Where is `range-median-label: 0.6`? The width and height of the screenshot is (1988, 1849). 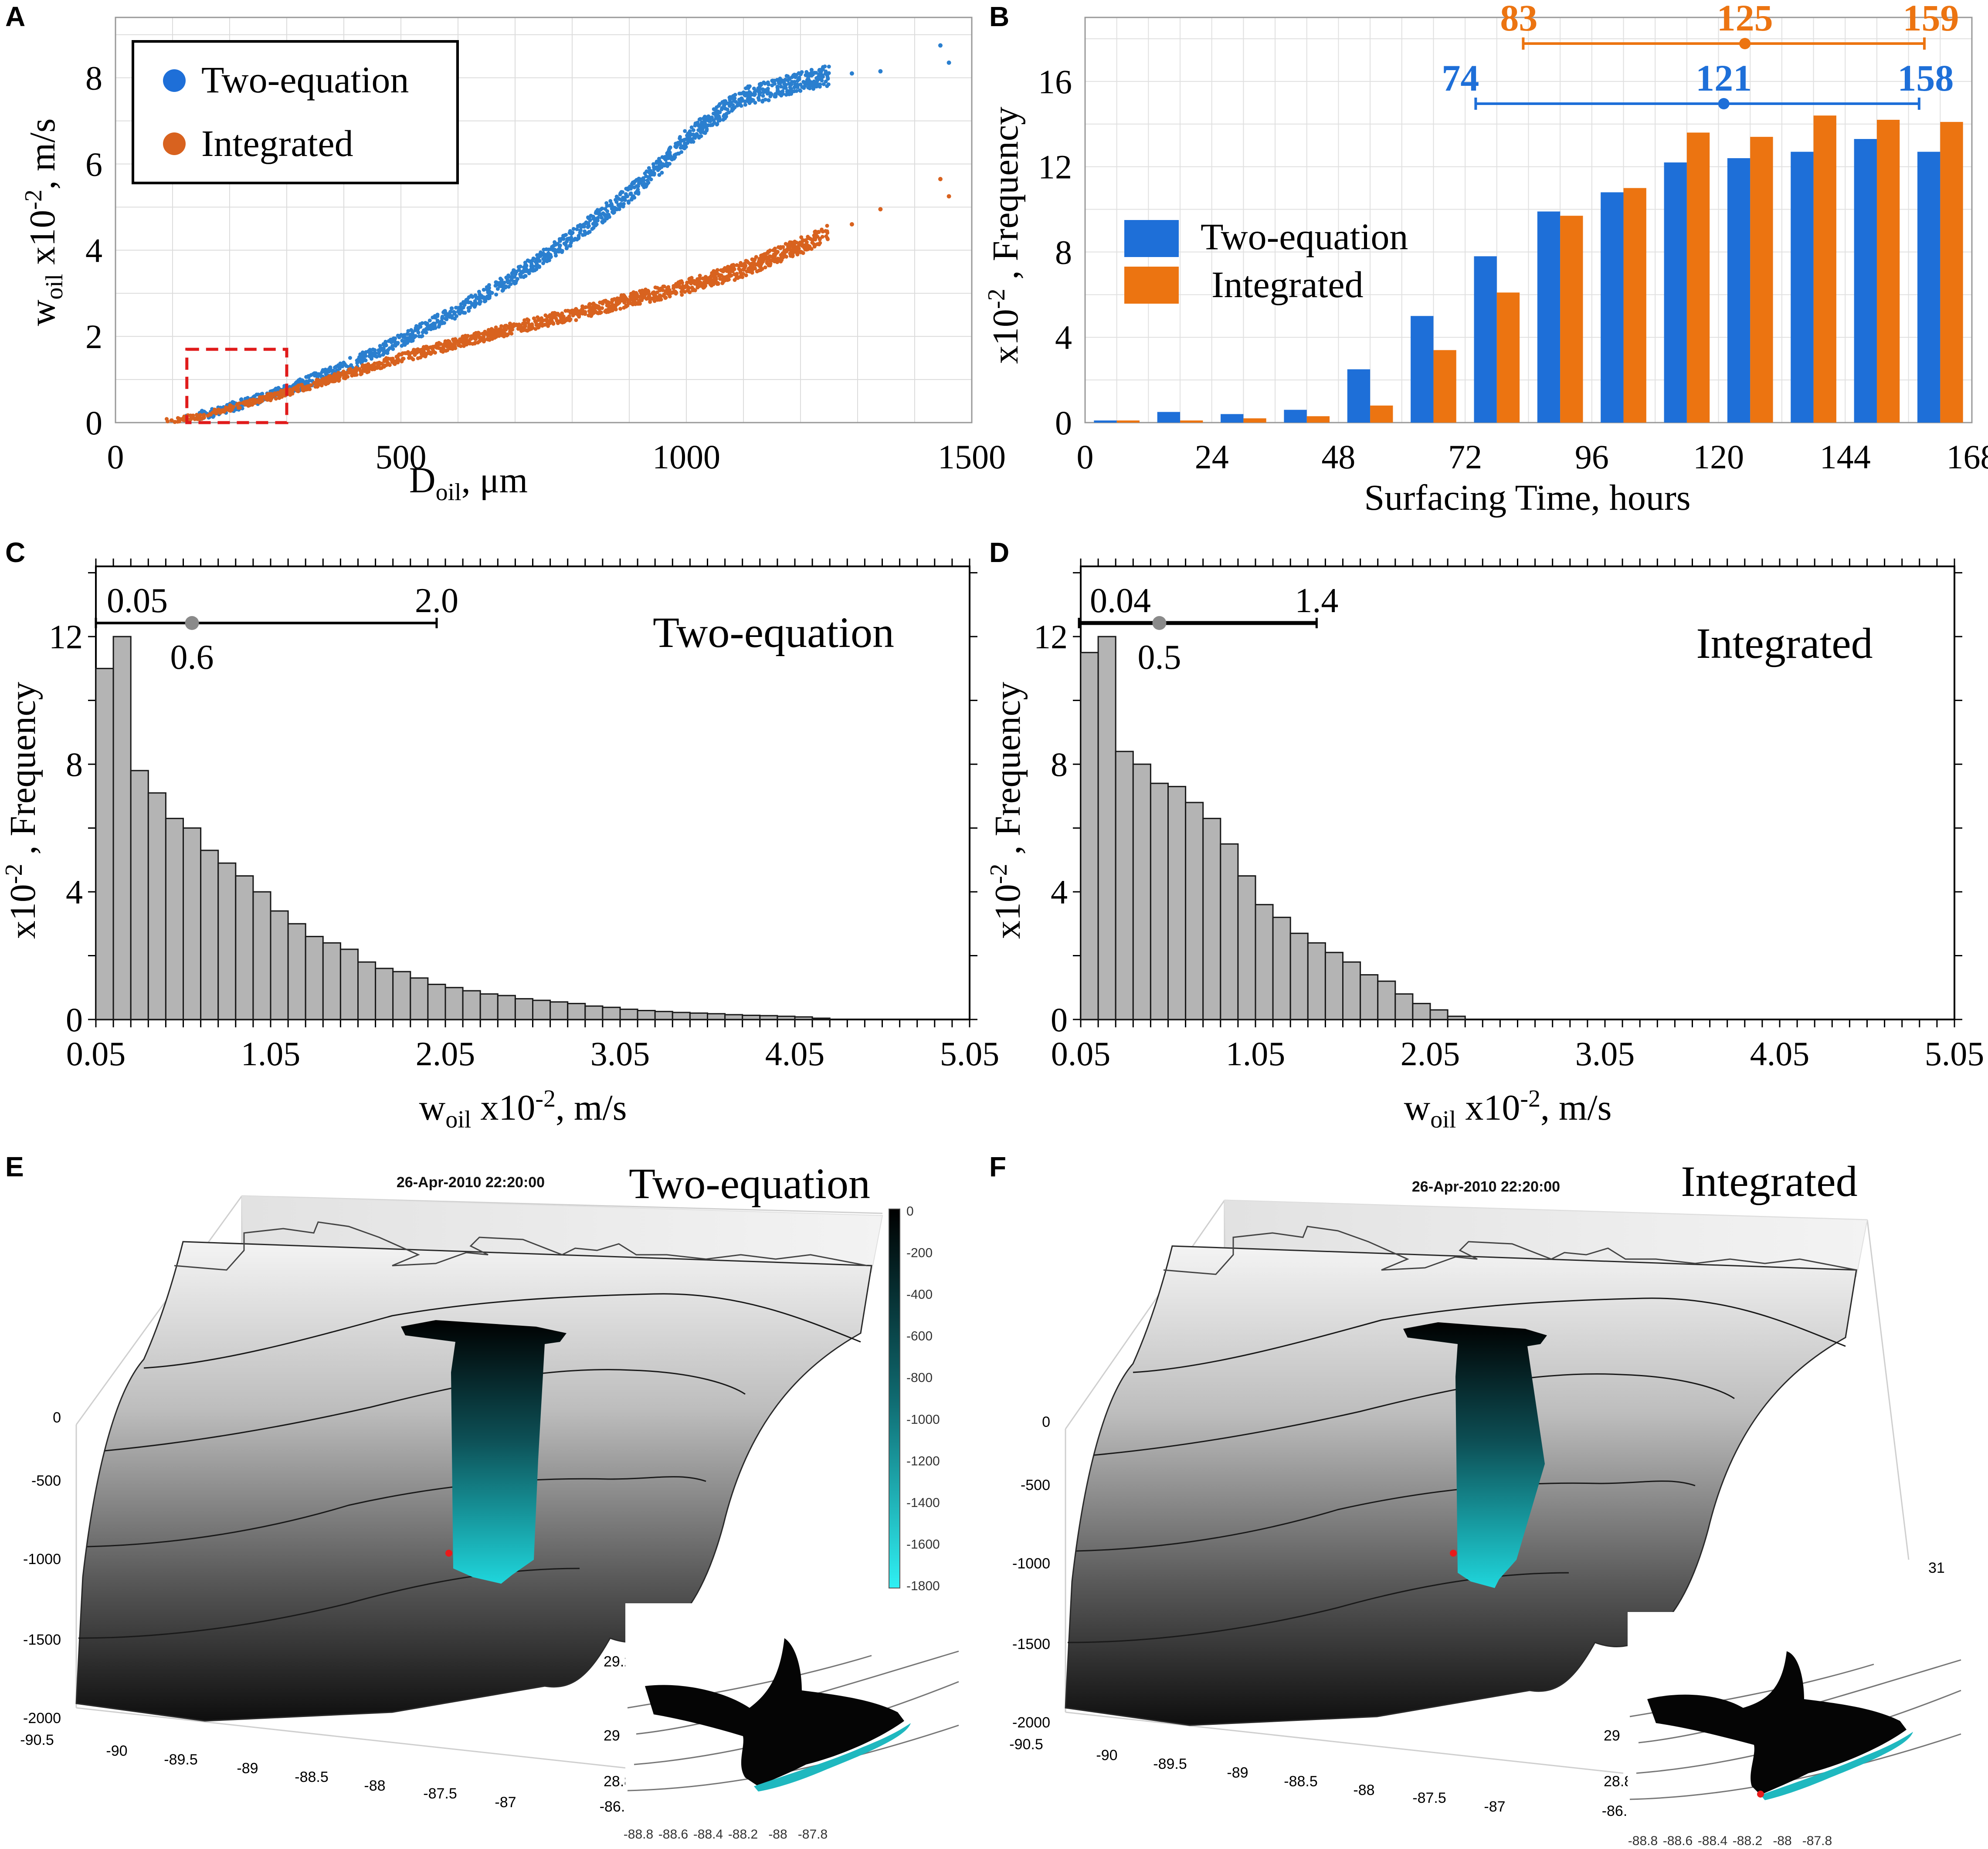 range-median-label: 0.6 is located at coordinates (192, 657).